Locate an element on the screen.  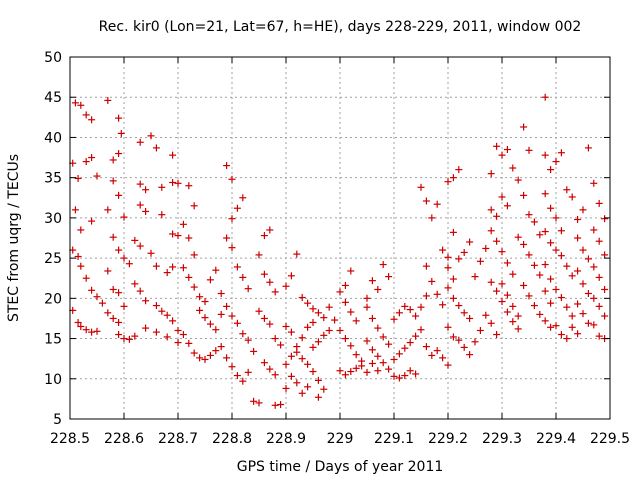
y-tick-label: 20 is located at coordinates (53, 299).